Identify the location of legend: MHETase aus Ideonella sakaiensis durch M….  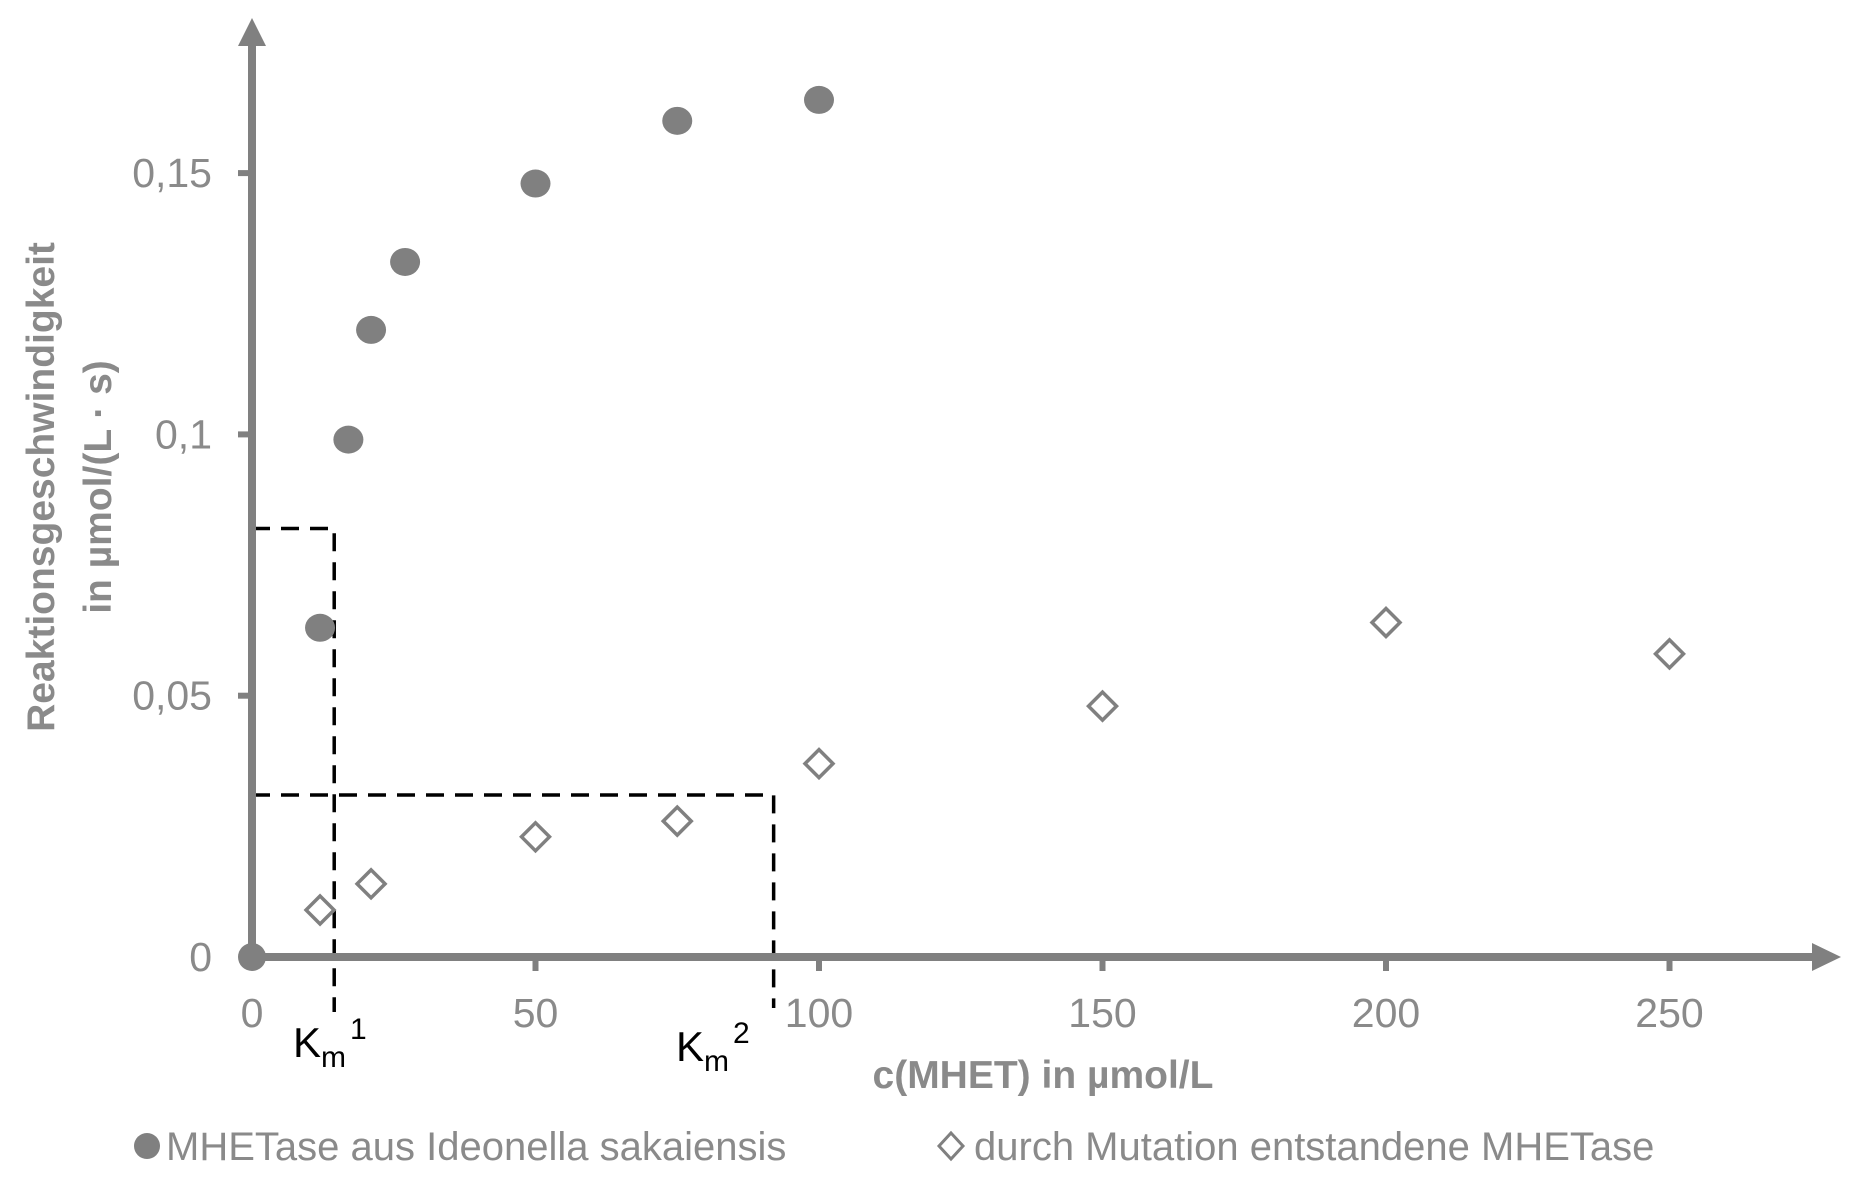
(894, 1147).